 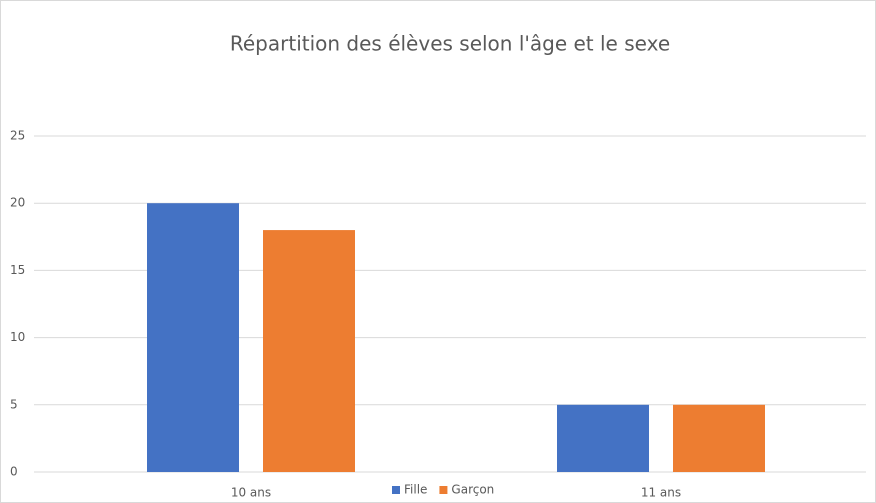 What do you see at coordinates (14, 404) in the screenshot?
I see `y-tick-label: 5` at bounding box center [14, 404].